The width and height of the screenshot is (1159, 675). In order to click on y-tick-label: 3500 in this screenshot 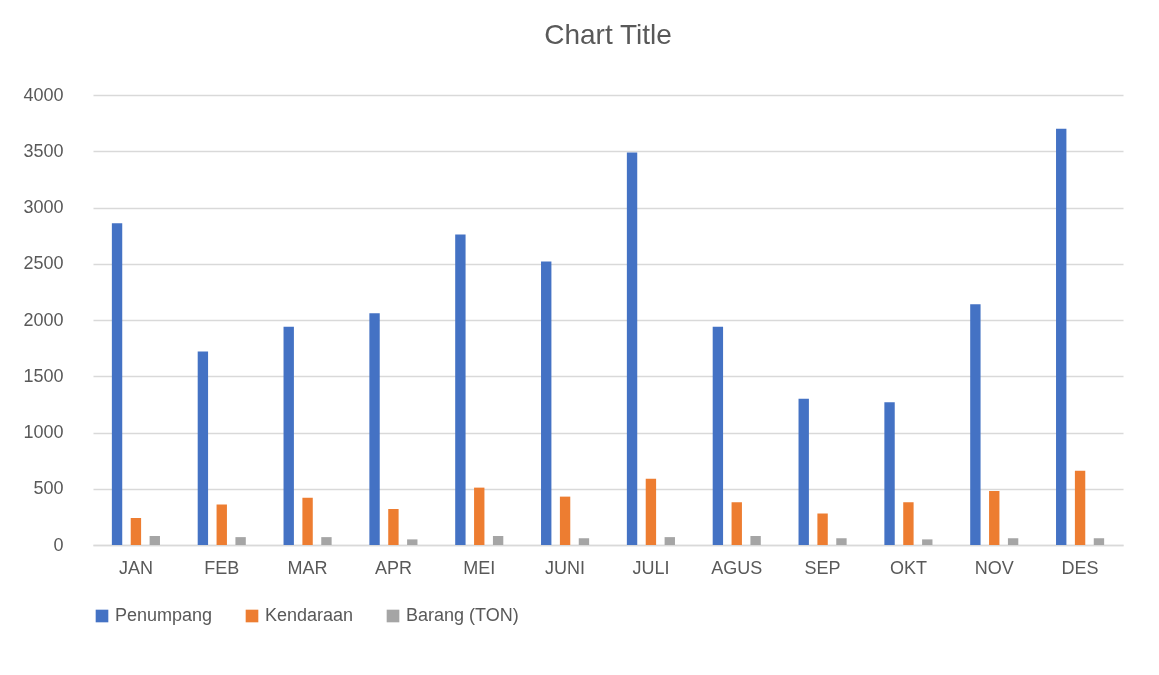, I will do `click(43, 150)`.